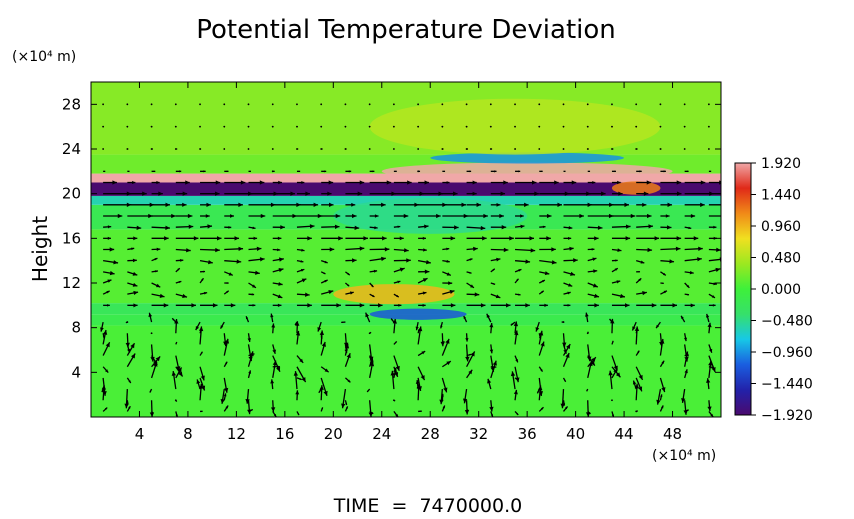  Describe the element at coordinates (76, 328) in the screenshot. I see `y-tick-label: 8` at that location.